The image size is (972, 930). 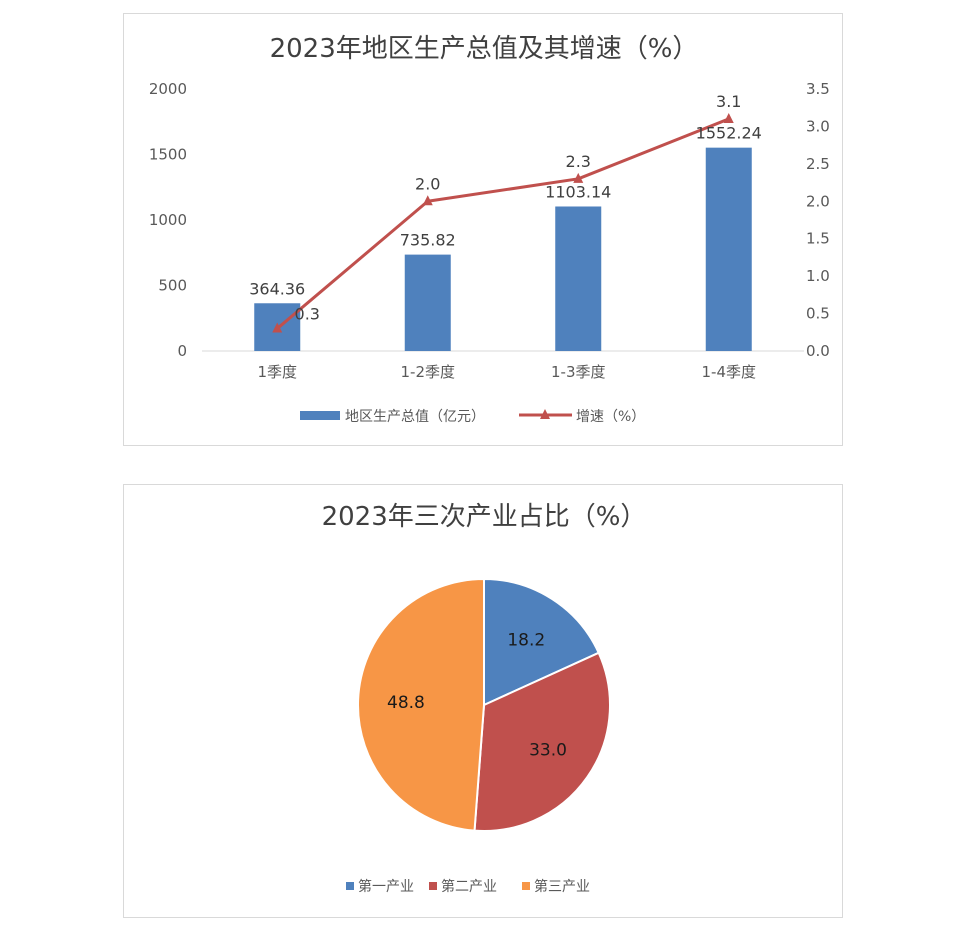 What do you see at coordinates (548, 751) in the screenshot?
I see `pie-data-label: 33.0` at bounding box center [548, 751].